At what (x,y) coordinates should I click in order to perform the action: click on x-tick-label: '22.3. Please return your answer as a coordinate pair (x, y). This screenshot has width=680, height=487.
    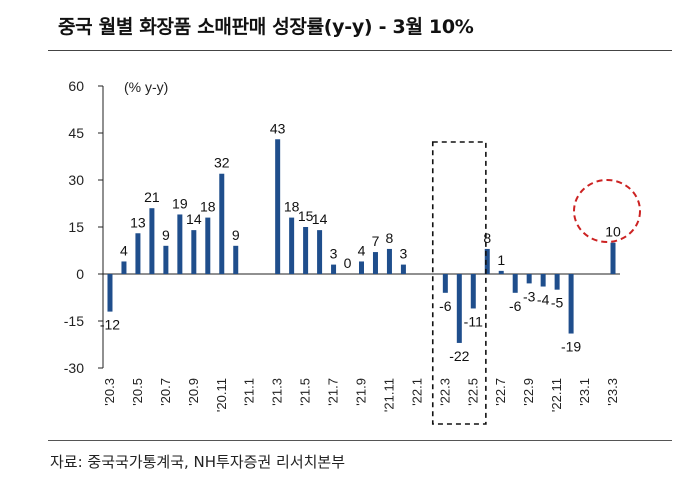
    Looking at the image, I should click on (444, 392).